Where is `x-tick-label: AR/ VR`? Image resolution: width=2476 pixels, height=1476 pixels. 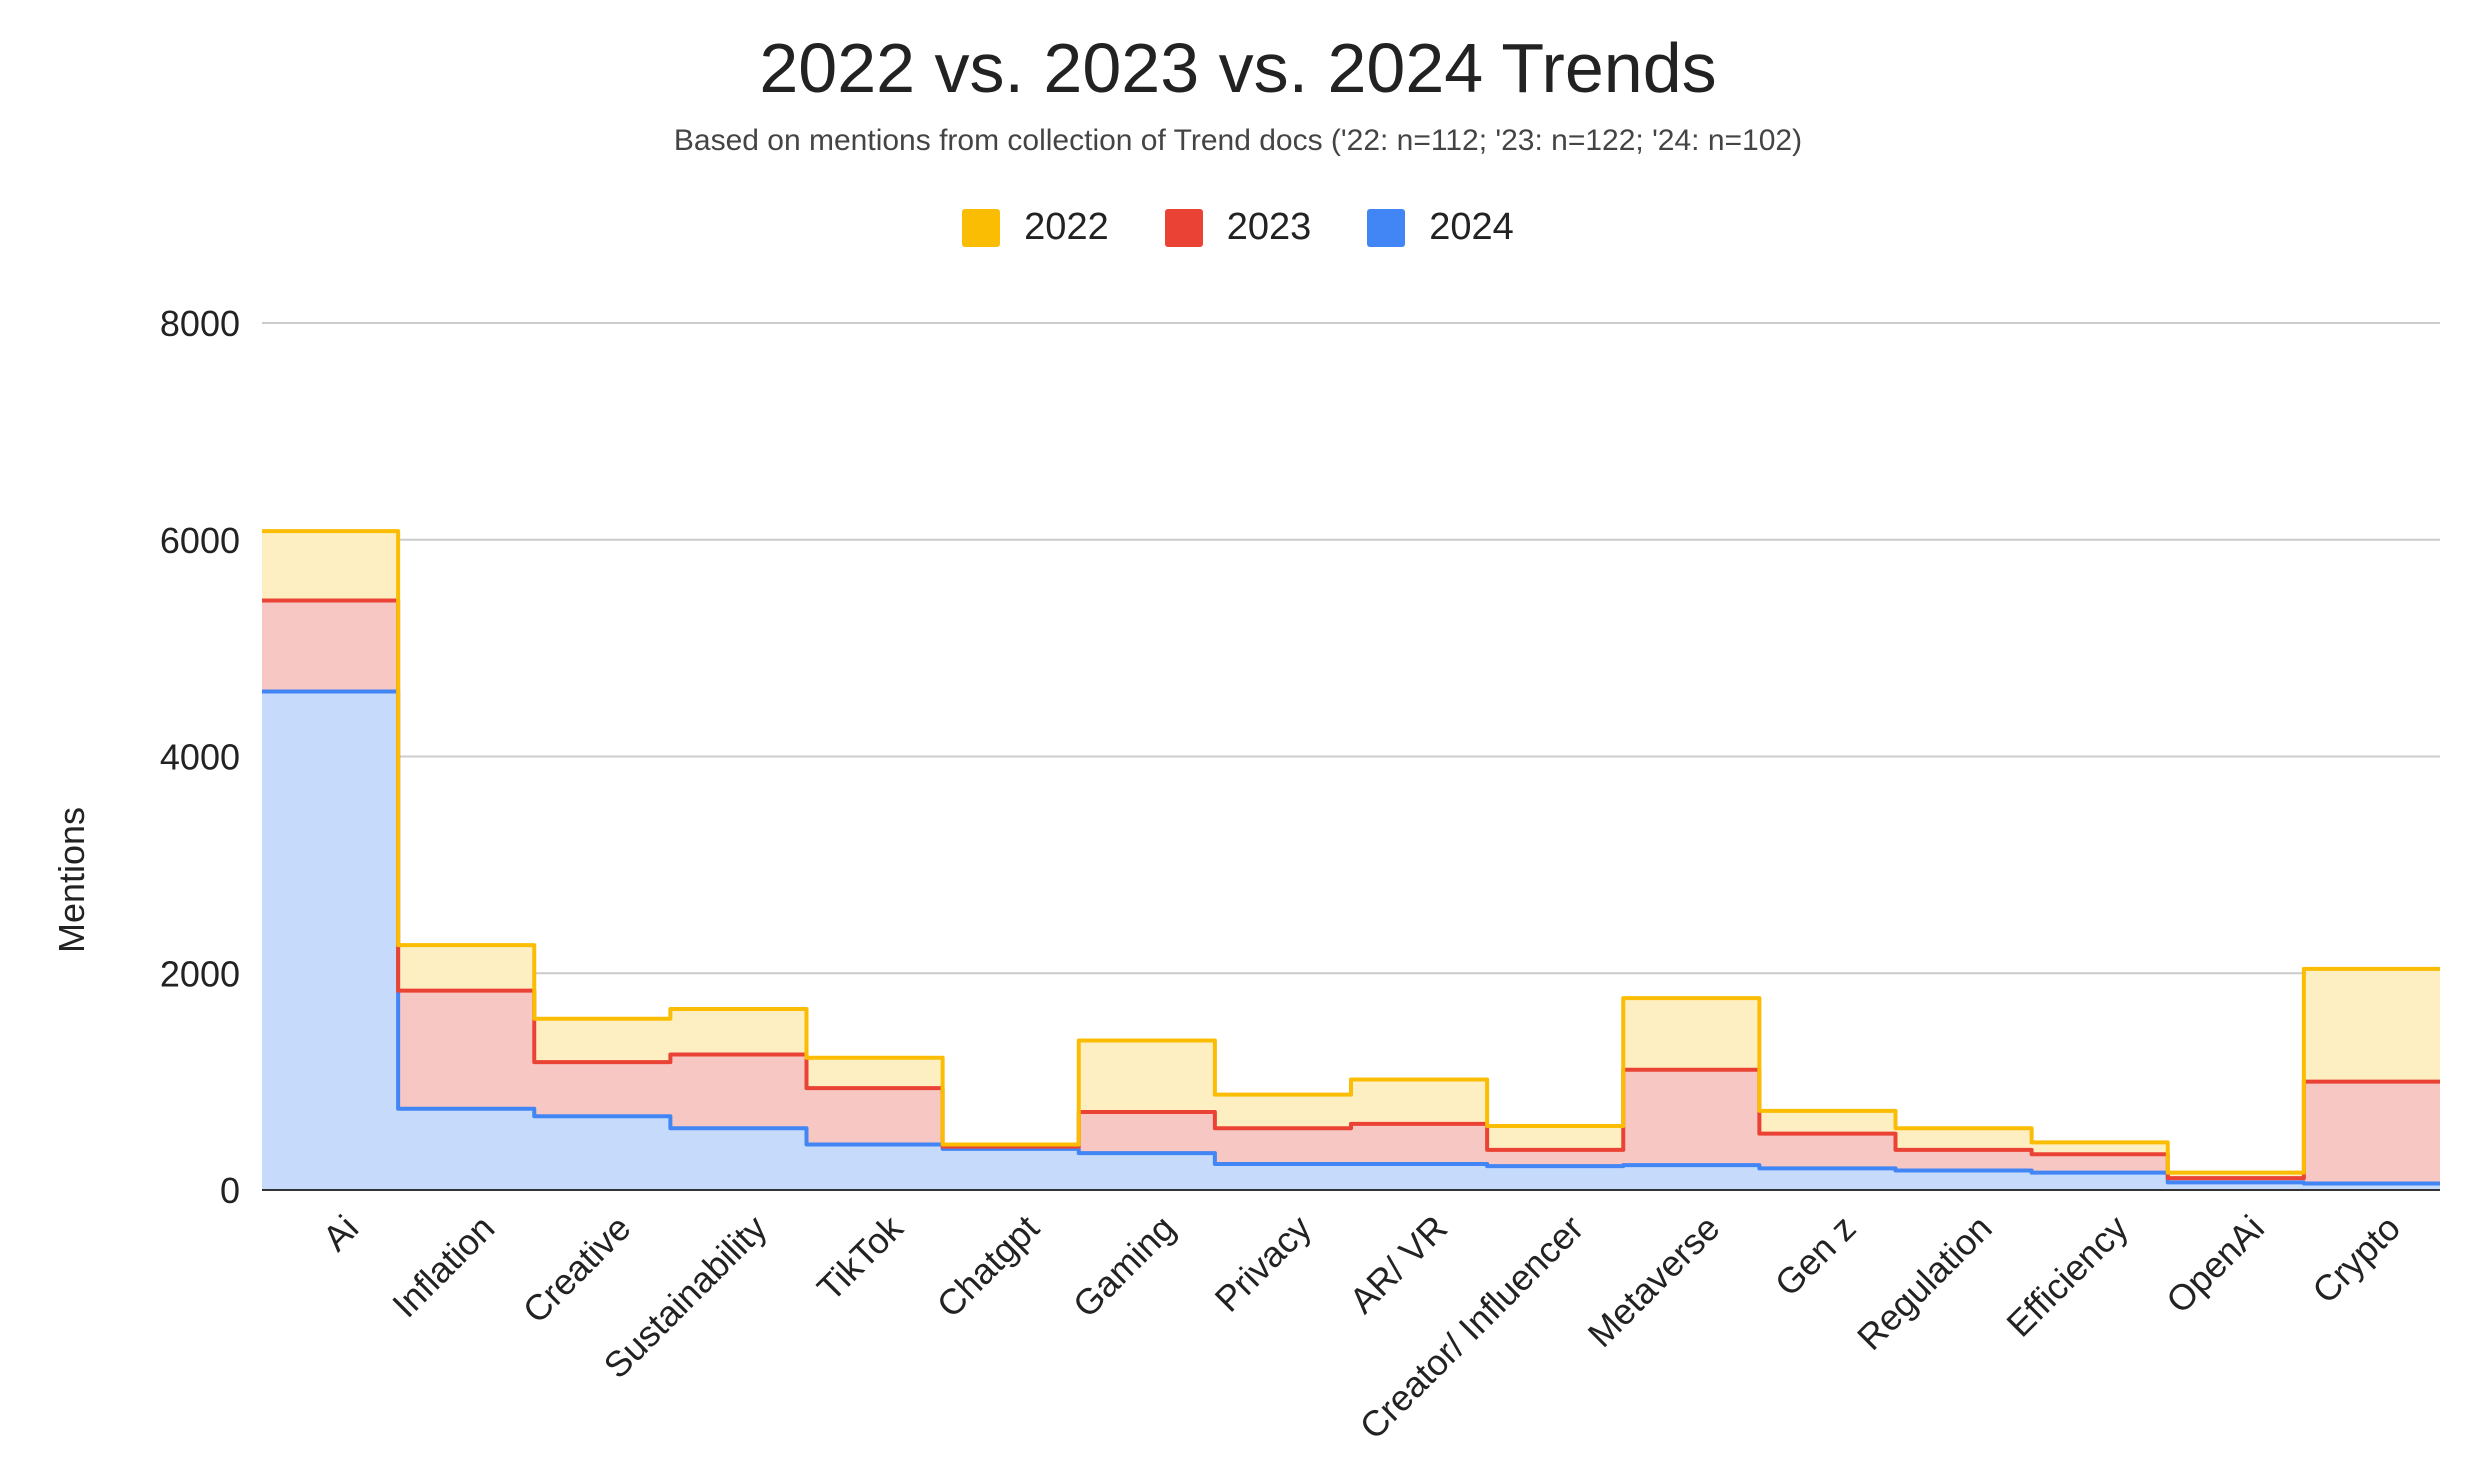 x-tick-label: AR/ VR is located at coordinates (1398, 1264).